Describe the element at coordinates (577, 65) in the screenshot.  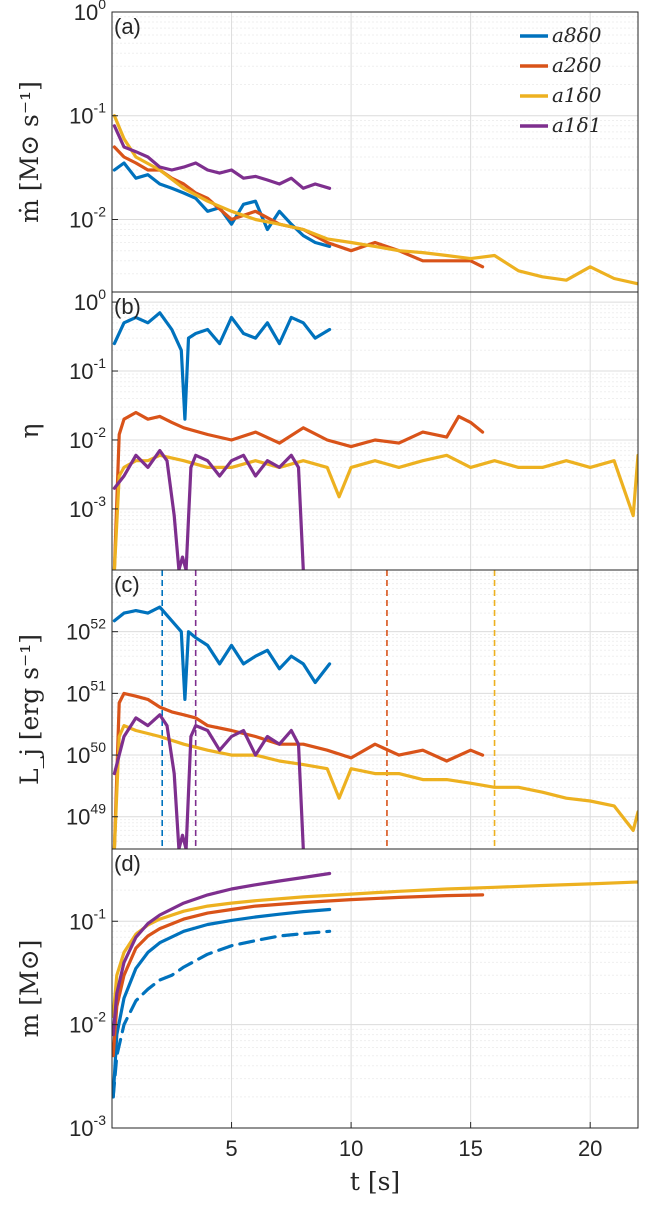
I see `legend-label: a2δ0` at that location.